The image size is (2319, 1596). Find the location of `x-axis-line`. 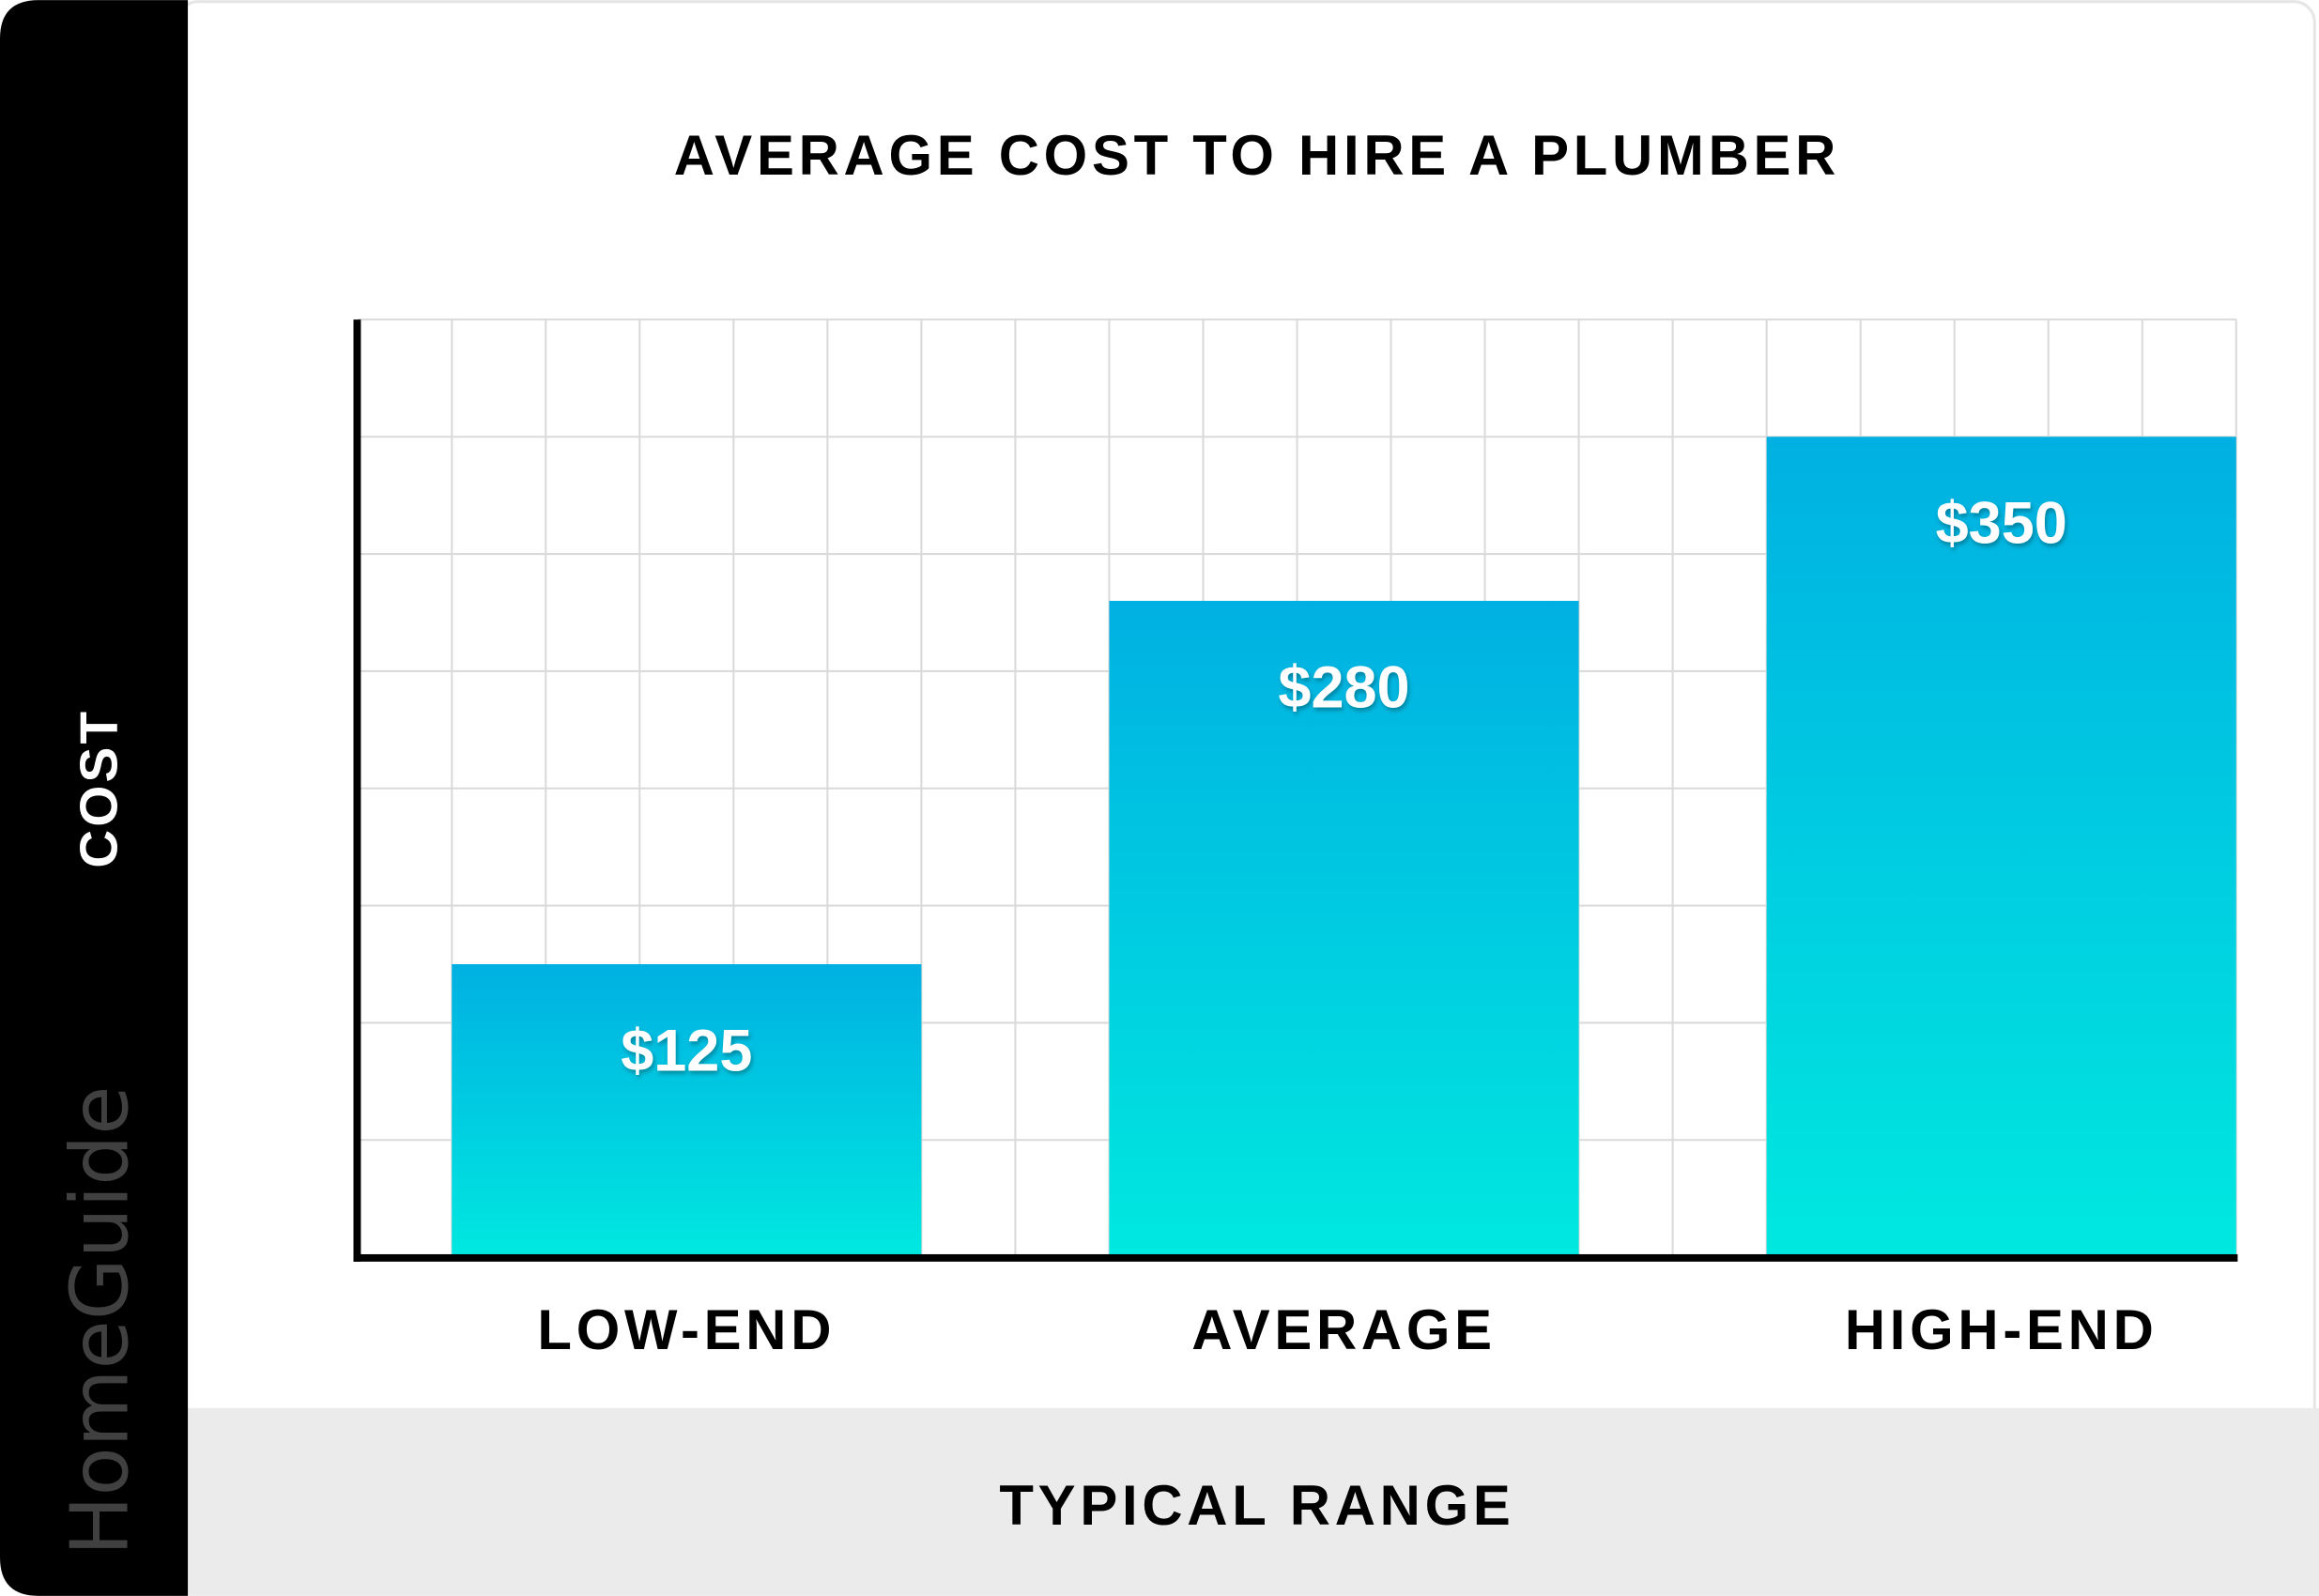

x-axis-line is located at coordinates (1296, 1258).